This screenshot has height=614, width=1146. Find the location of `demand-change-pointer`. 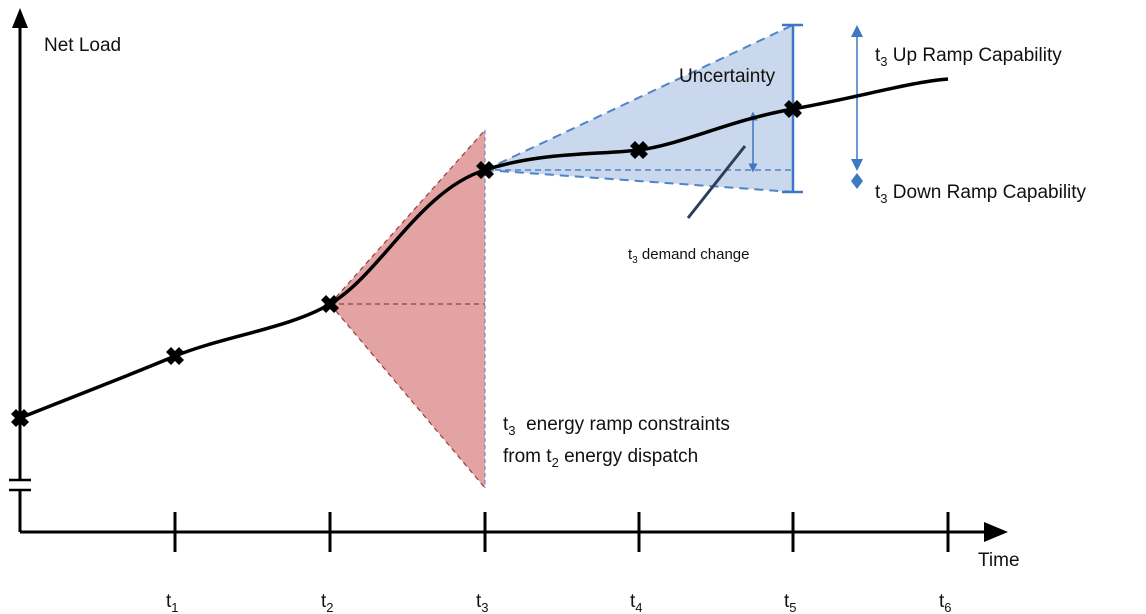

demand-change-pointer is located at coordinates (716, 182).